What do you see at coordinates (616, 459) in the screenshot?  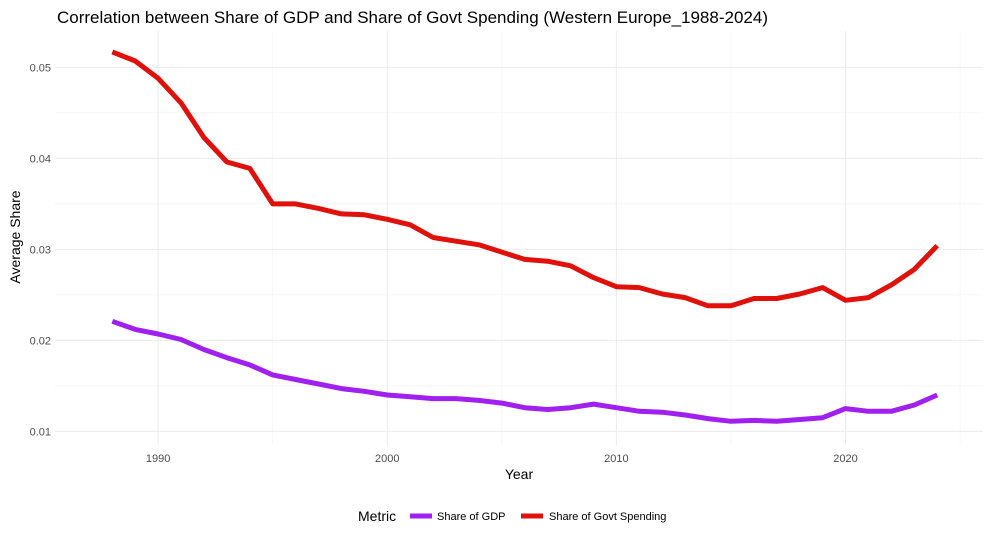 I see `x-tick-label: 2010` at bounding box center [616, 459].